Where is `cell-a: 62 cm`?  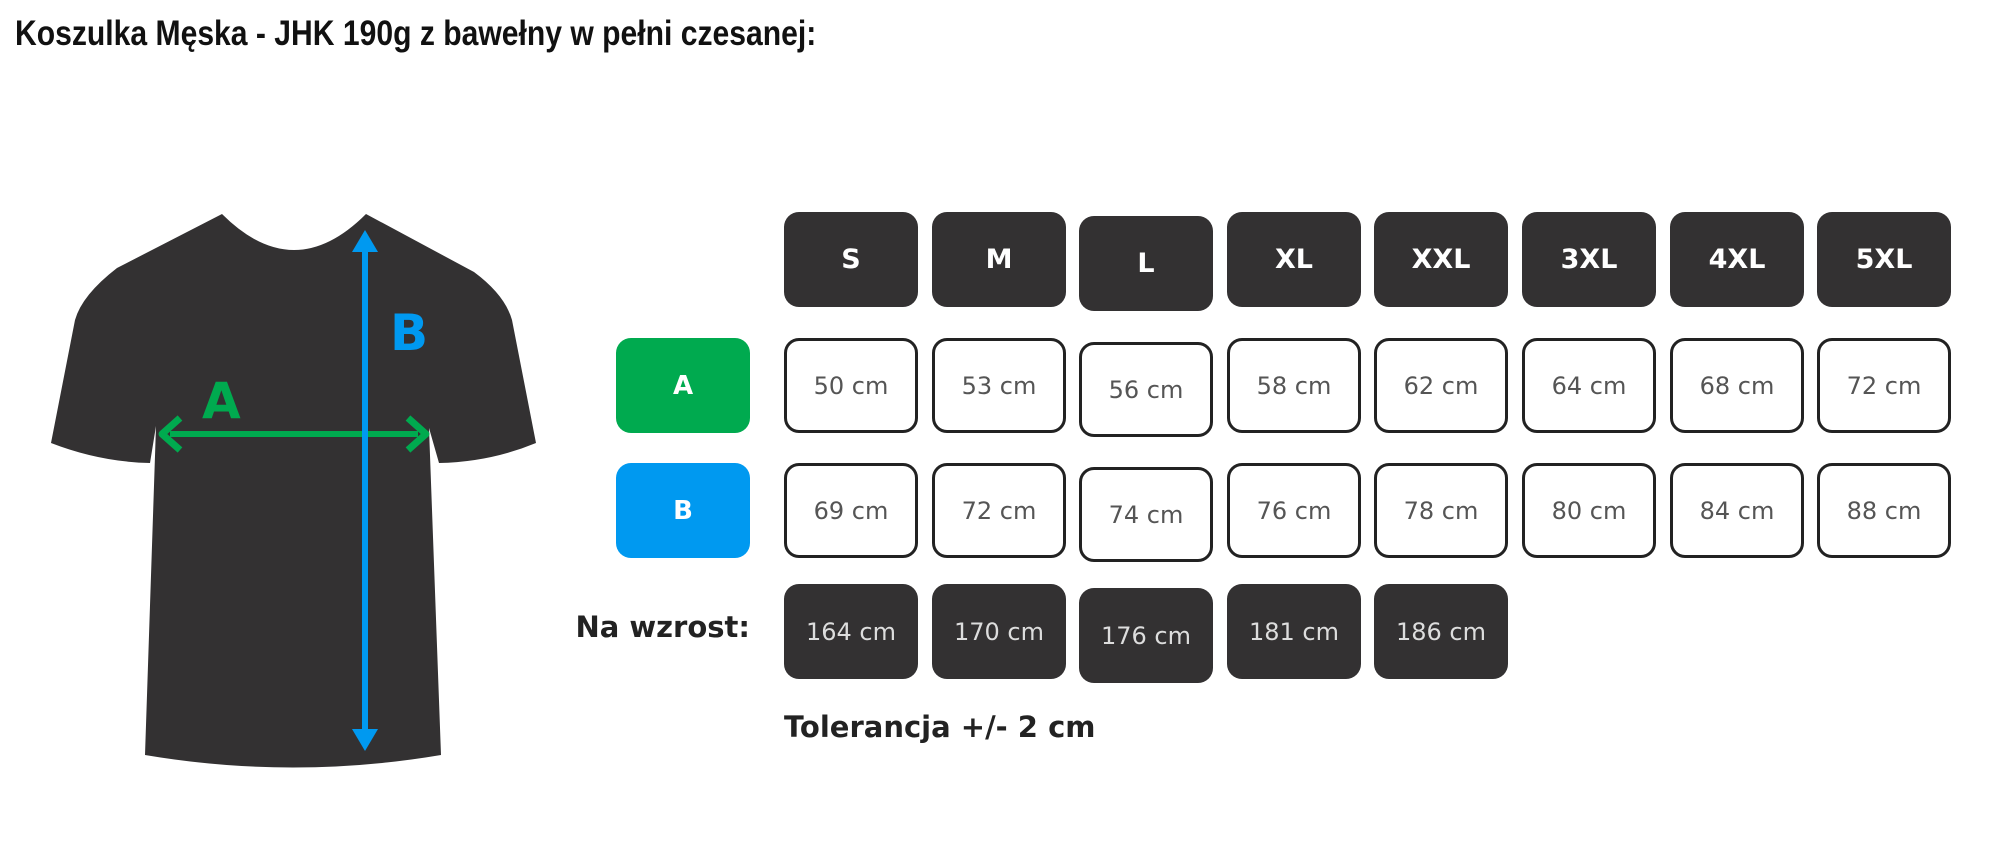 cell-a: 62 cm is located at coordinates (1441, 385).